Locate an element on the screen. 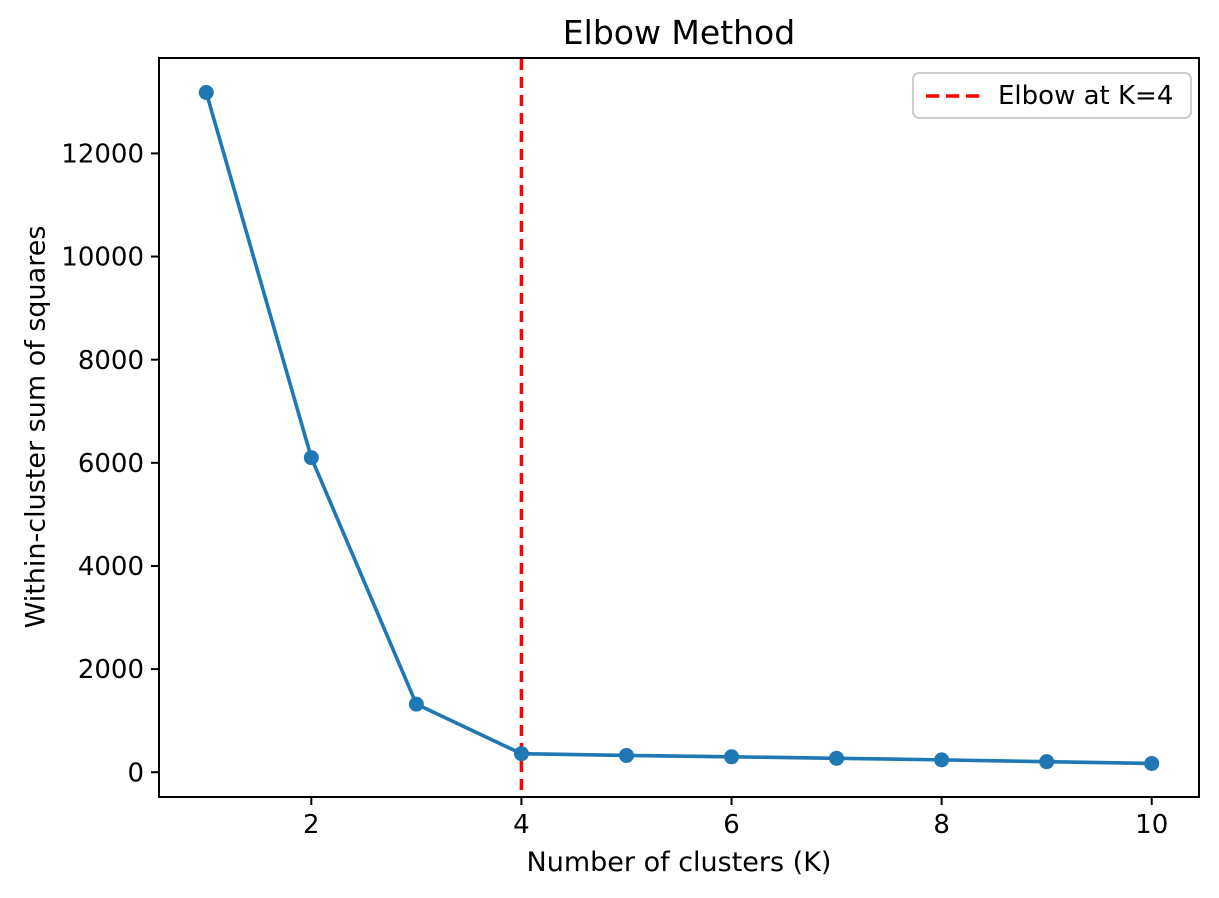 The image size is (1219, 898). data-point-k8 is located at coordinates (942, 760).